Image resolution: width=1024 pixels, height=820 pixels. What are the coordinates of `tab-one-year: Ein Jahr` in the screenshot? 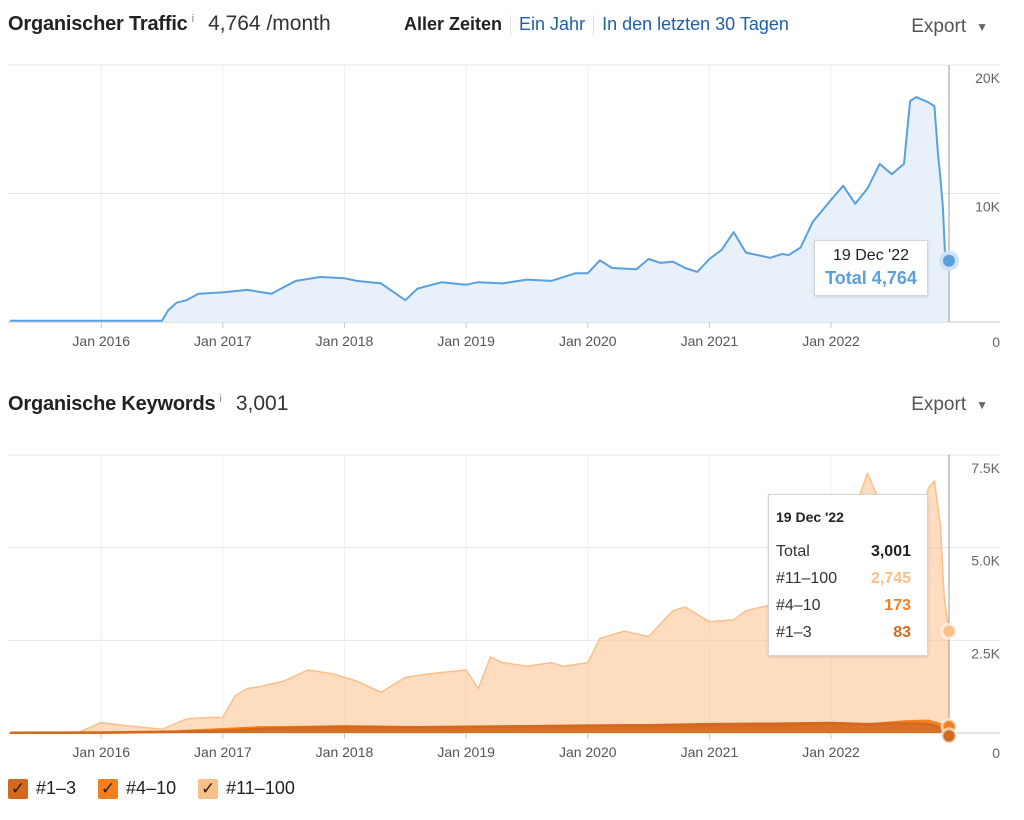 It's located at (552, 24).